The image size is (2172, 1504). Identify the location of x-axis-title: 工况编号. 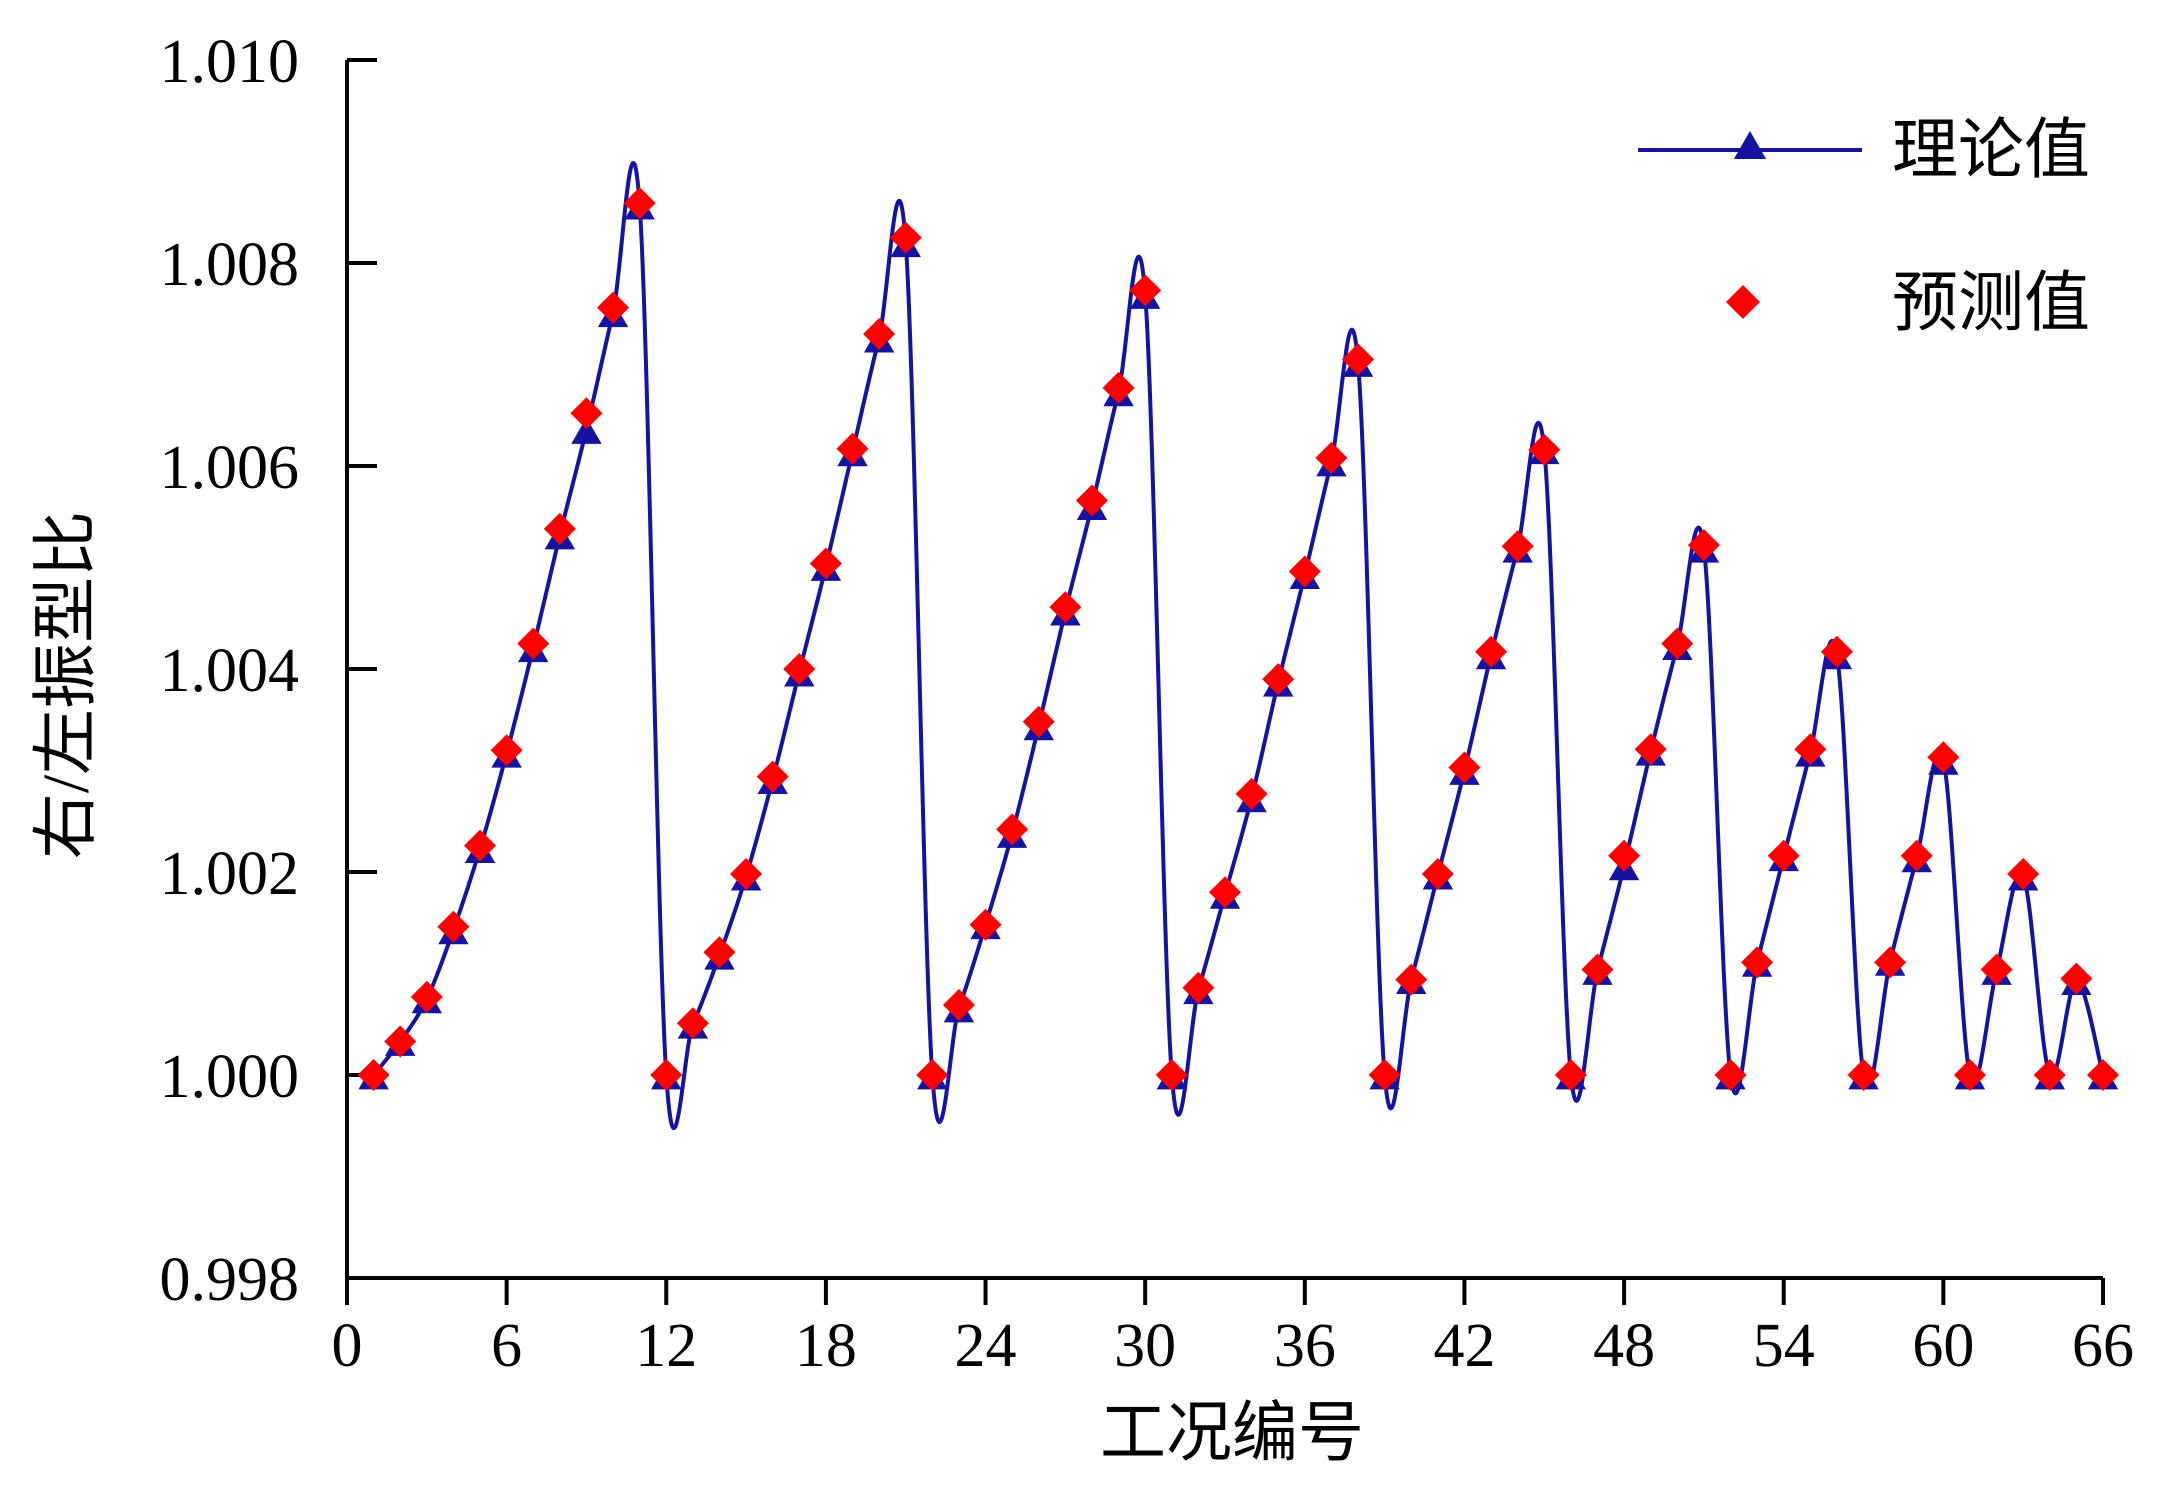
(1232, 1433).